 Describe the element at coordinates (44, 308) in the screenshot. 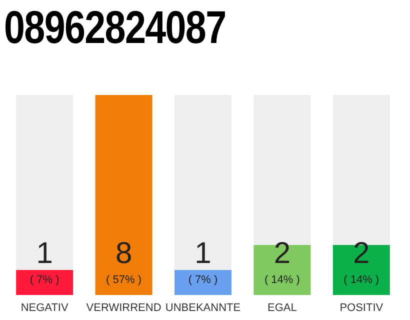

I see `x-tick-label: NEGATIV` at that location.